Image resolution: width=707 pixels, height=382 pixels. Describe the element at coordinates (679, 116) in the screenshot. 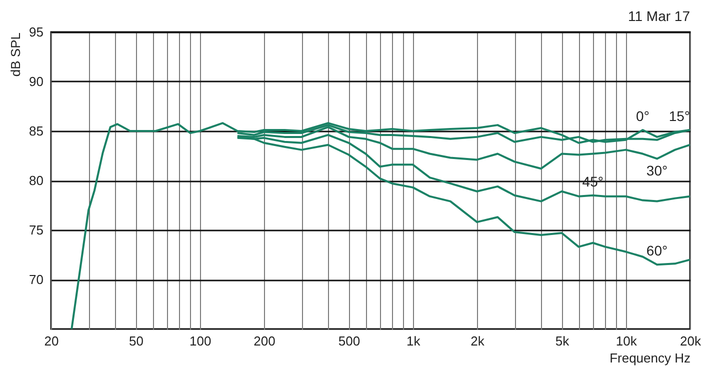

I see `annotation: 15°` at that location.